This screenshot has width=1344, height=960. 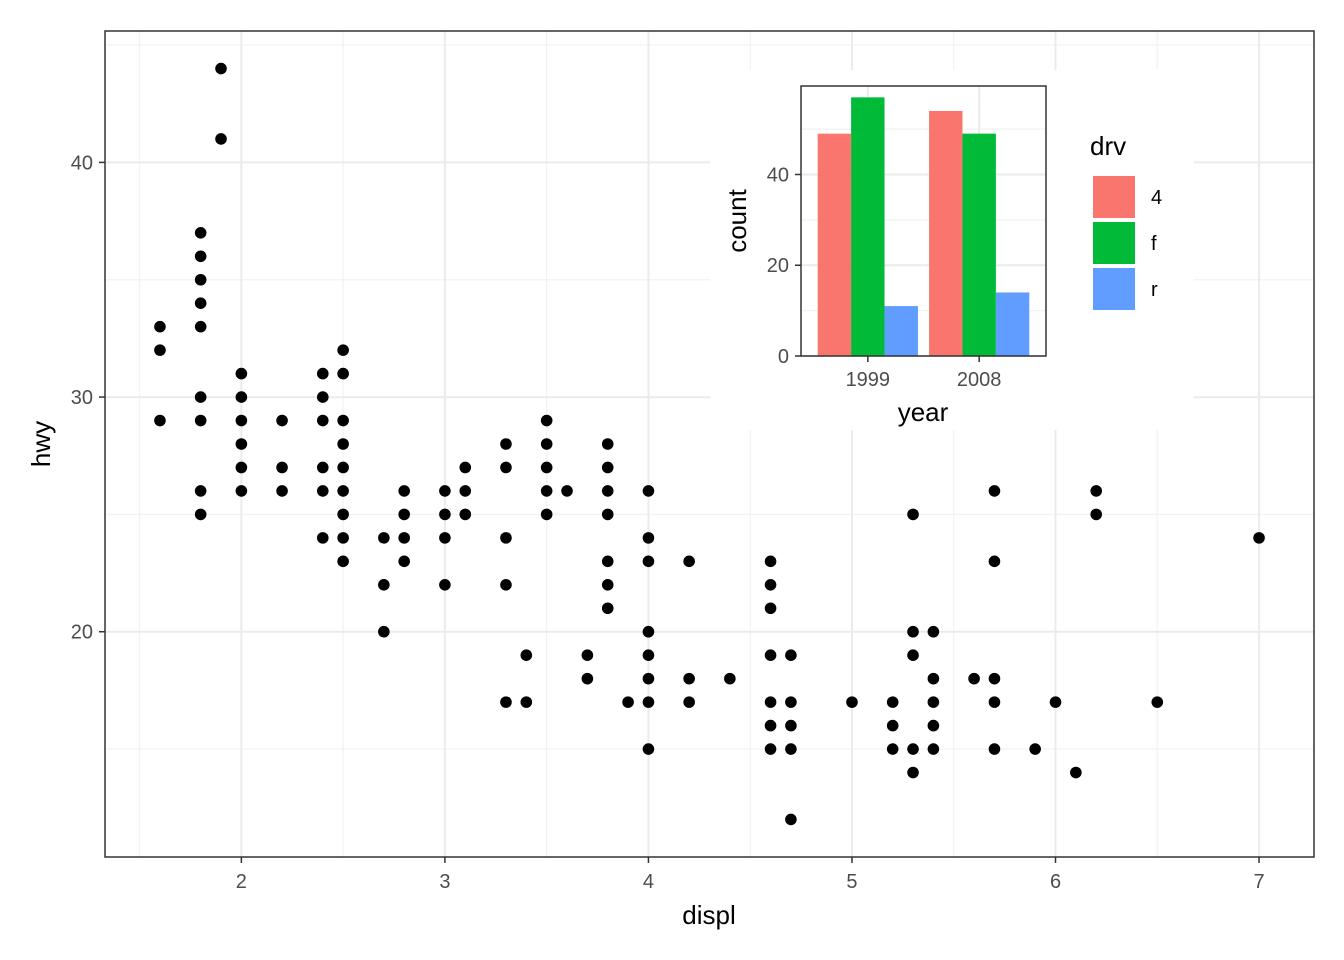 I want to click on inset-y-tick-label: 0, so click(x=783, y=357).